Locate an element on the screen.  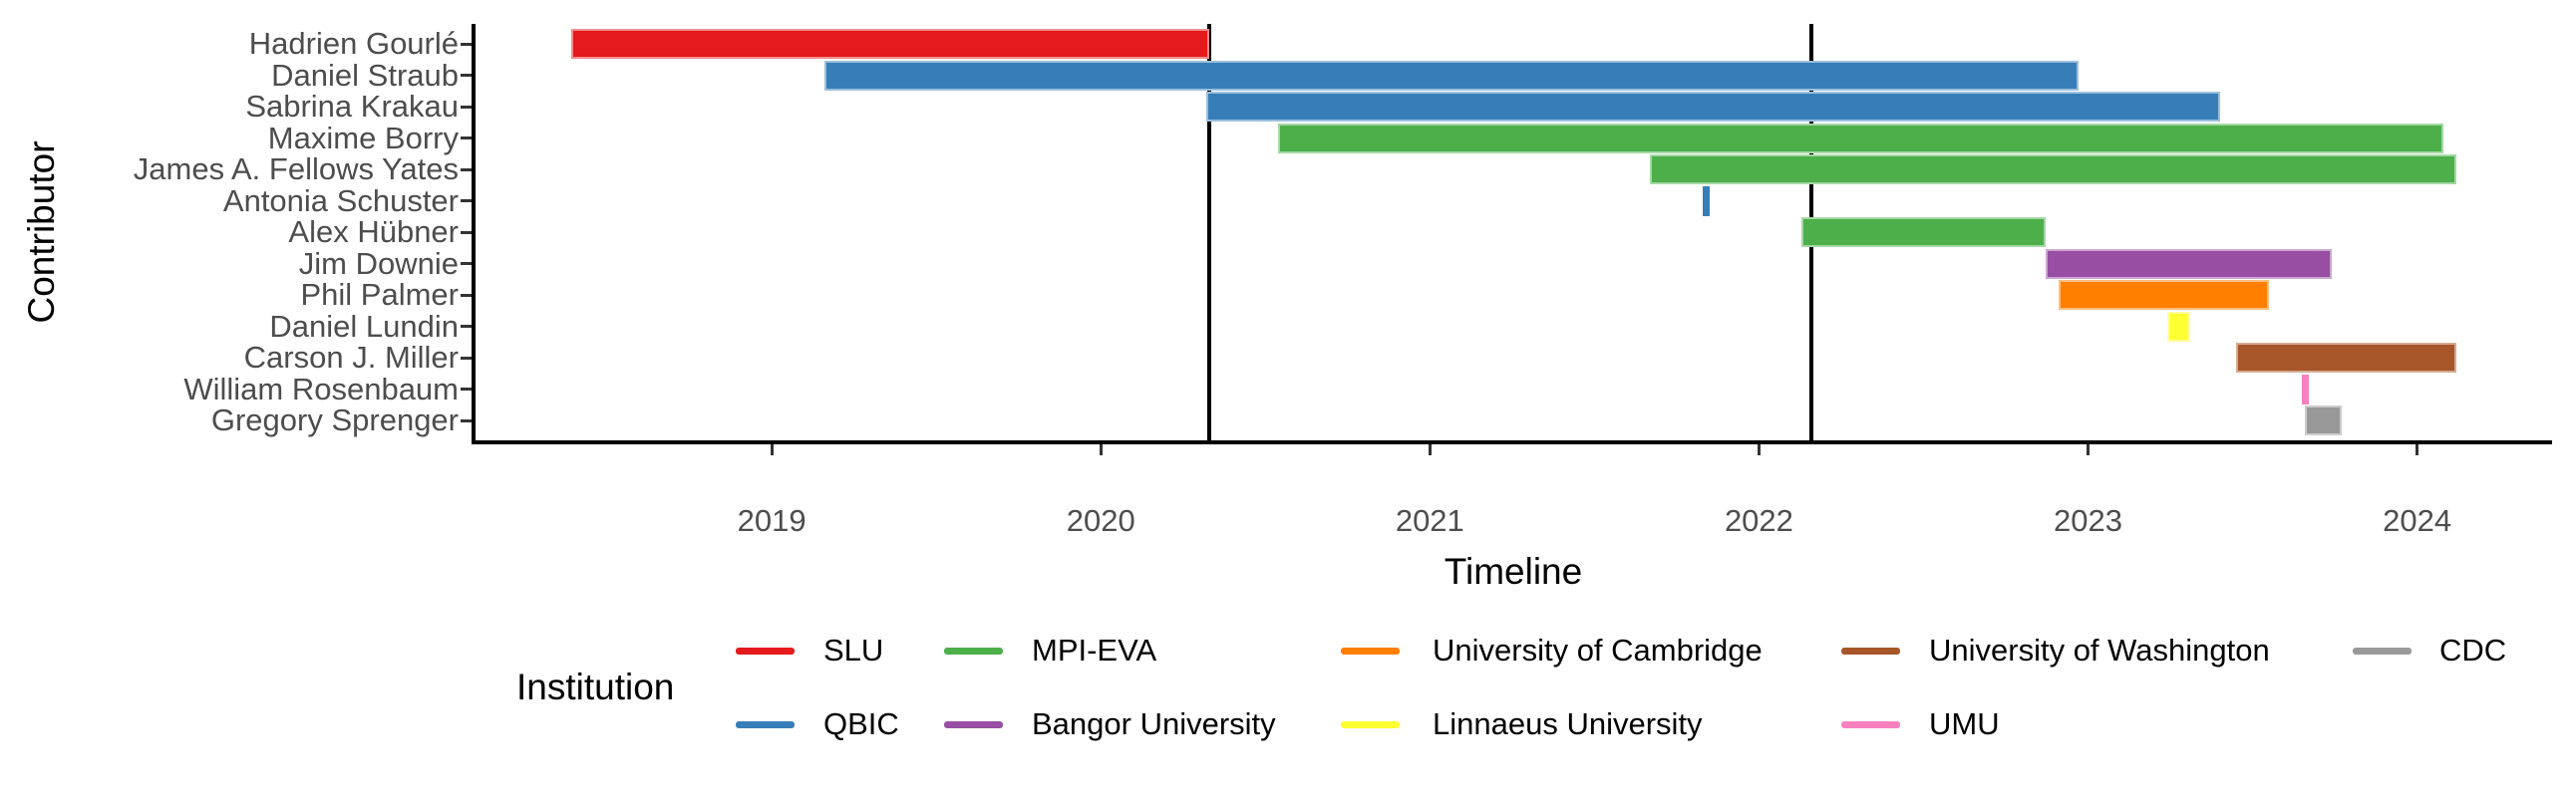
milestone-line is located at coordinates (1209, 232).